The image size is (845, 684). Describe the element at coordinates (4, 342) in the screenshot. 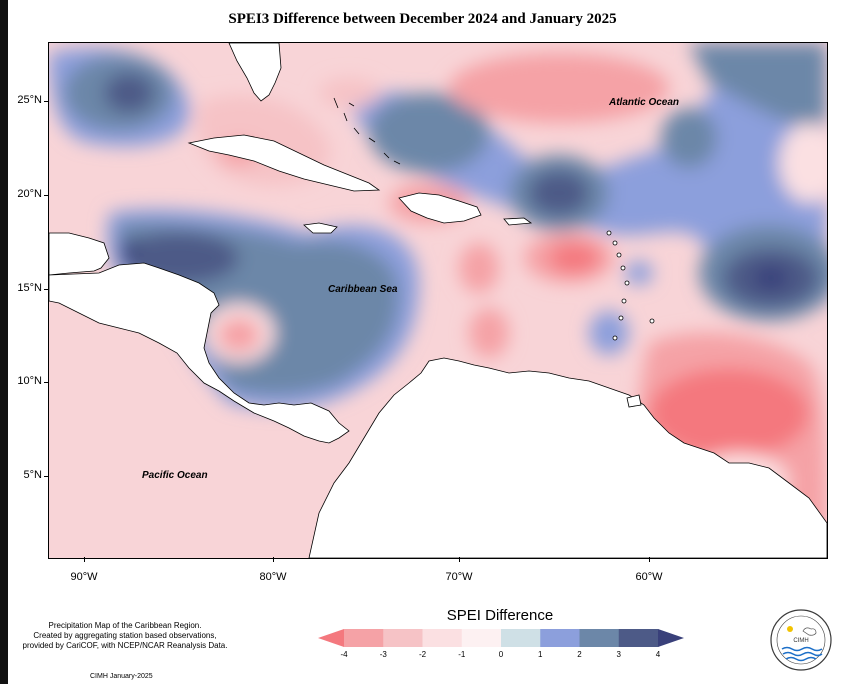

I see `left-edge-strip` at that location.